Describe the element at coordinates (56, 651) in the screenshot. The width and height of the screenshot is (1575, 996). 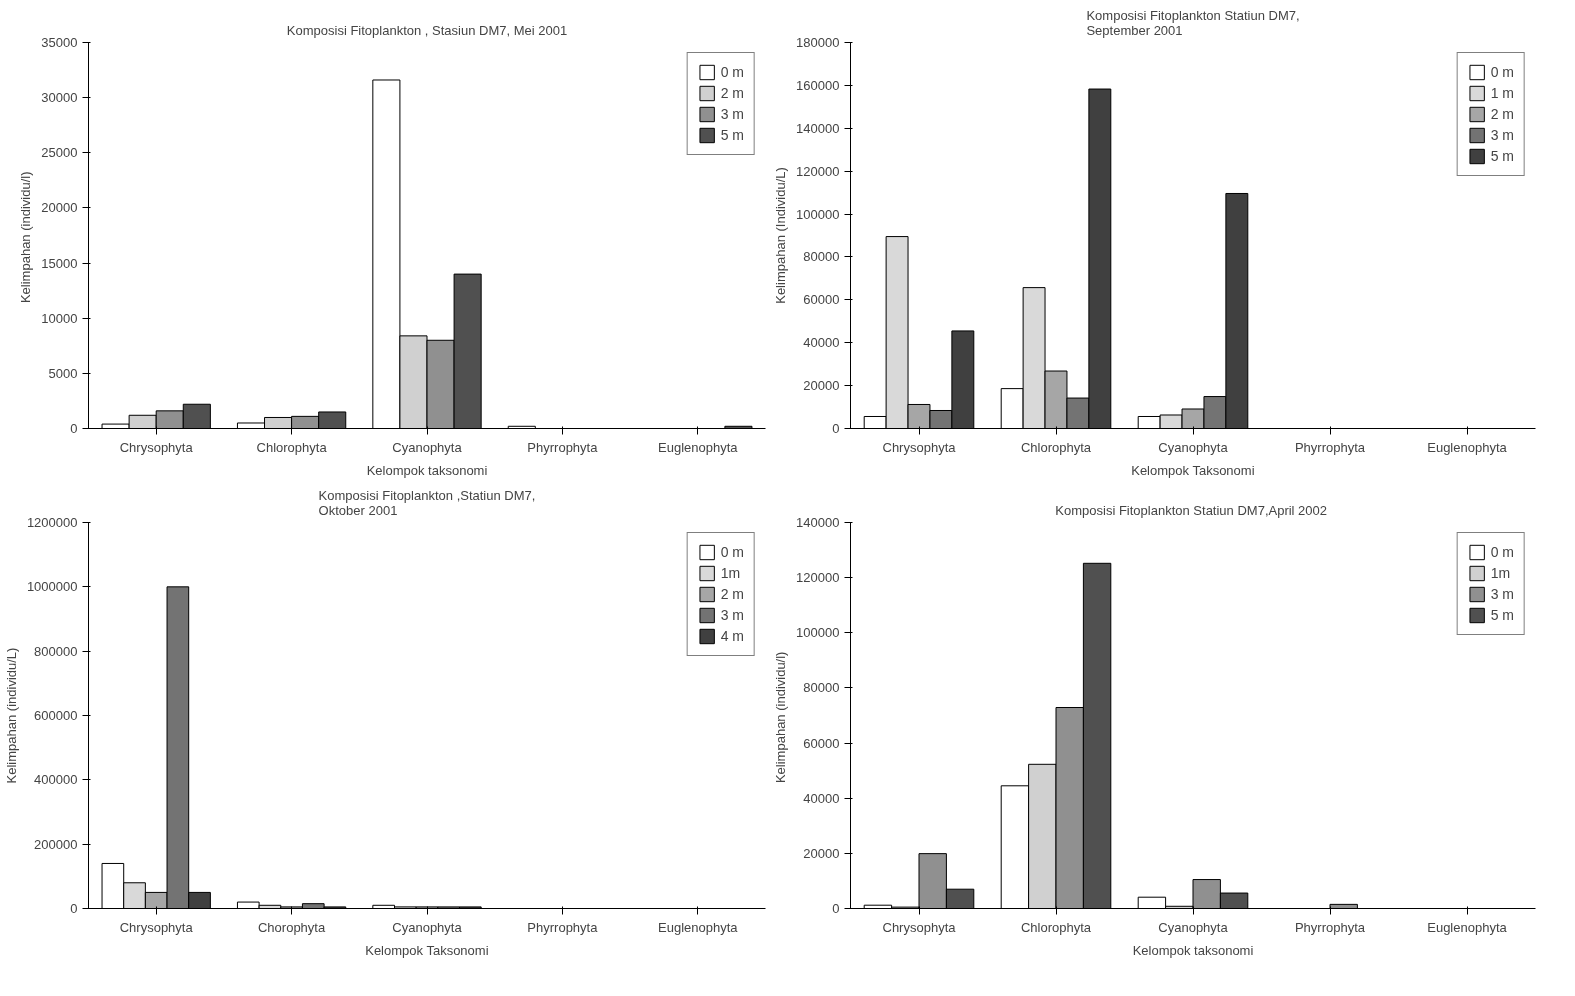
I see `y-tick-label: 800000` at that location.